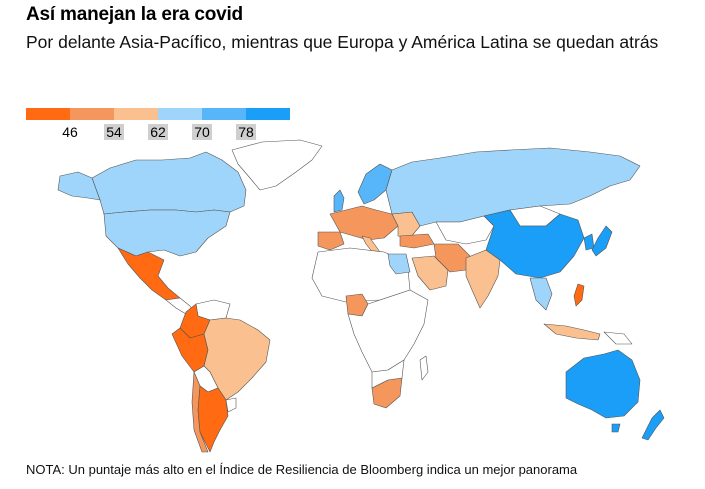  I want to click on region-scandinavia, so click(375, 184).